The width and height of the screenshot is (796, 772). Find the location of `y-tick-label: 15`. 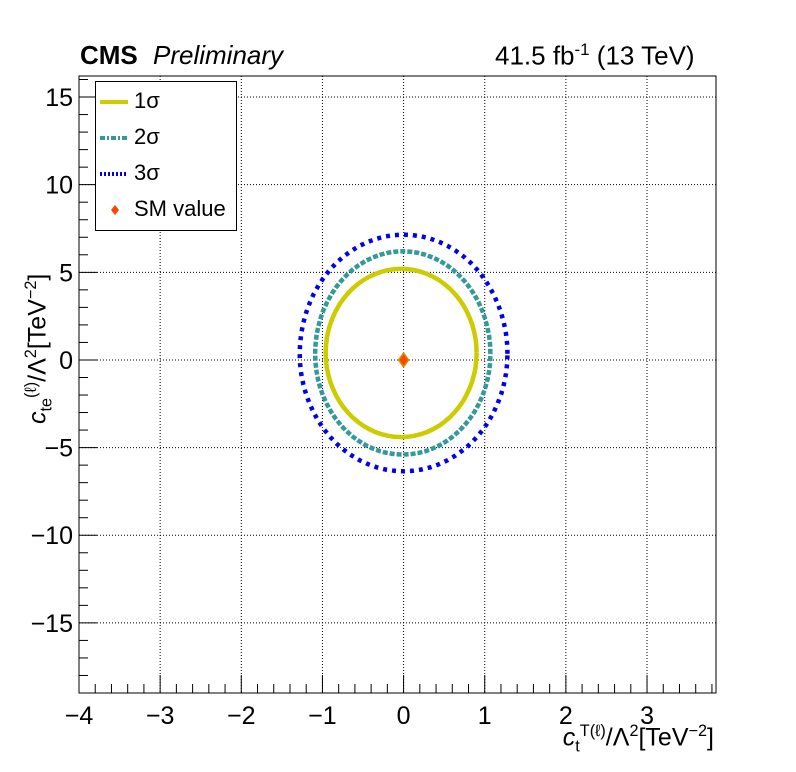

y-tick-label: 15 is located at coordinates (59, 98).